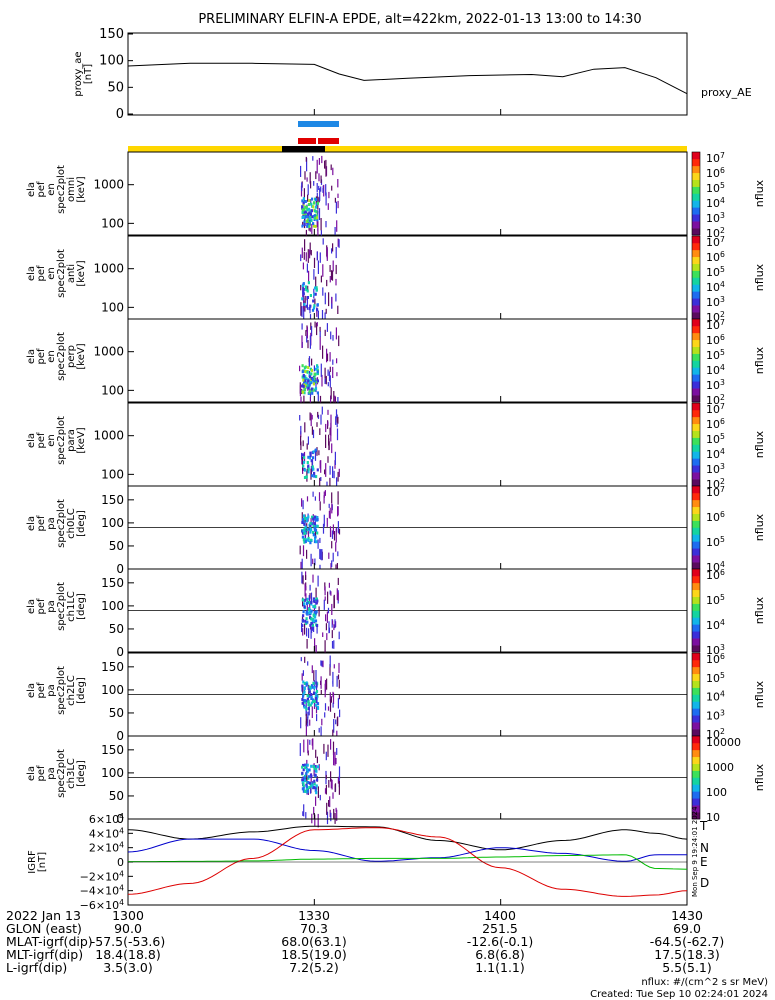  I want to click on created-note: Created: Tue Sep 10 02:24:01 2024, so click(679, 994).